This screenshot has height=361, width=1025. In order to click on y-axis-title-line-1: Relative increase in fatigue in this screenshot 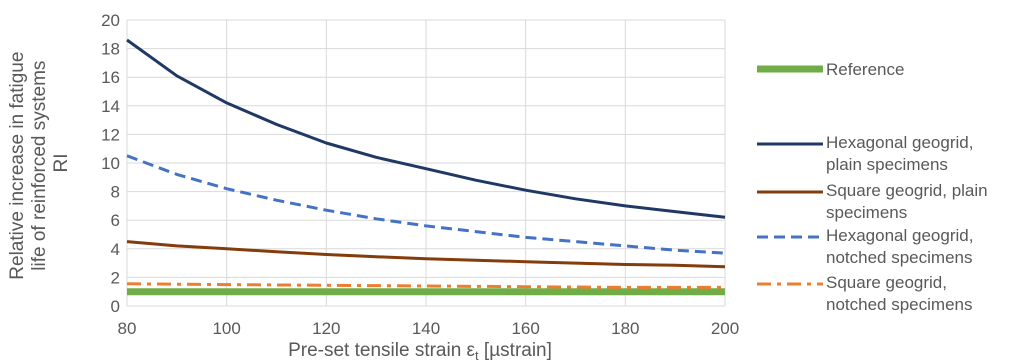, I will do `click(17, 166)`.